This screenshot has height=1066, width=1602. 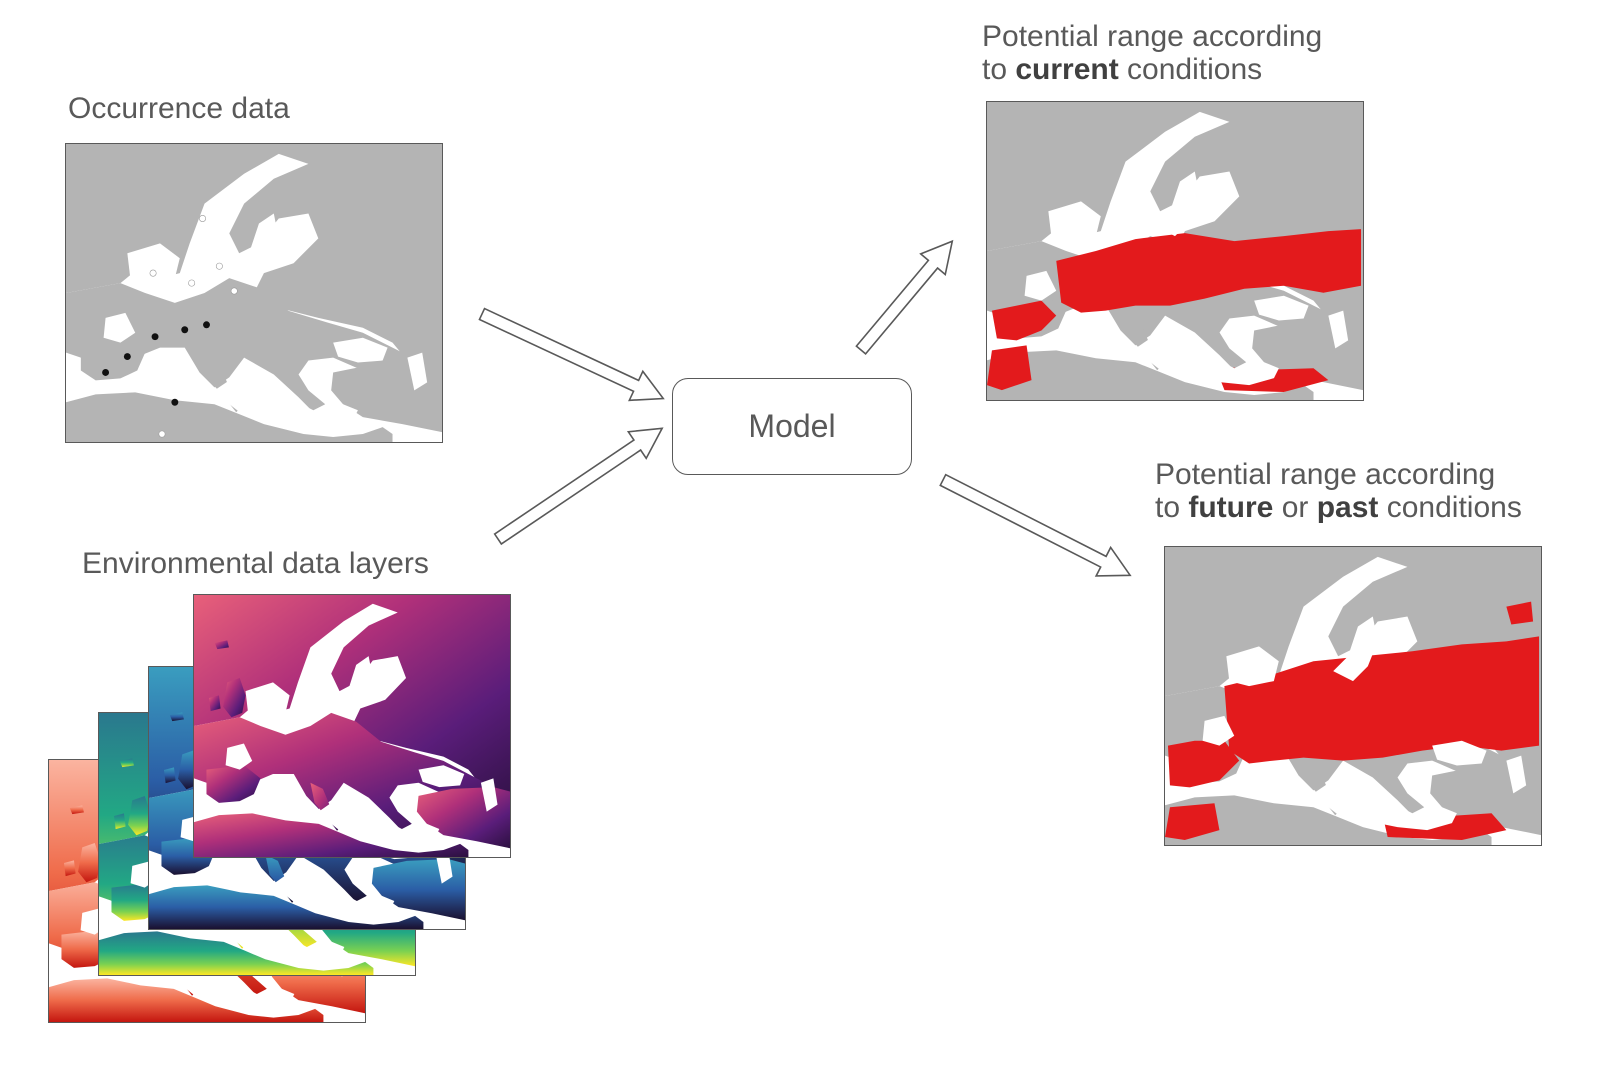 What do you see at coordinates (1035, 525) in the screenshot?
I see `arrow-model-to-future` at bounding box center [1035, 525].